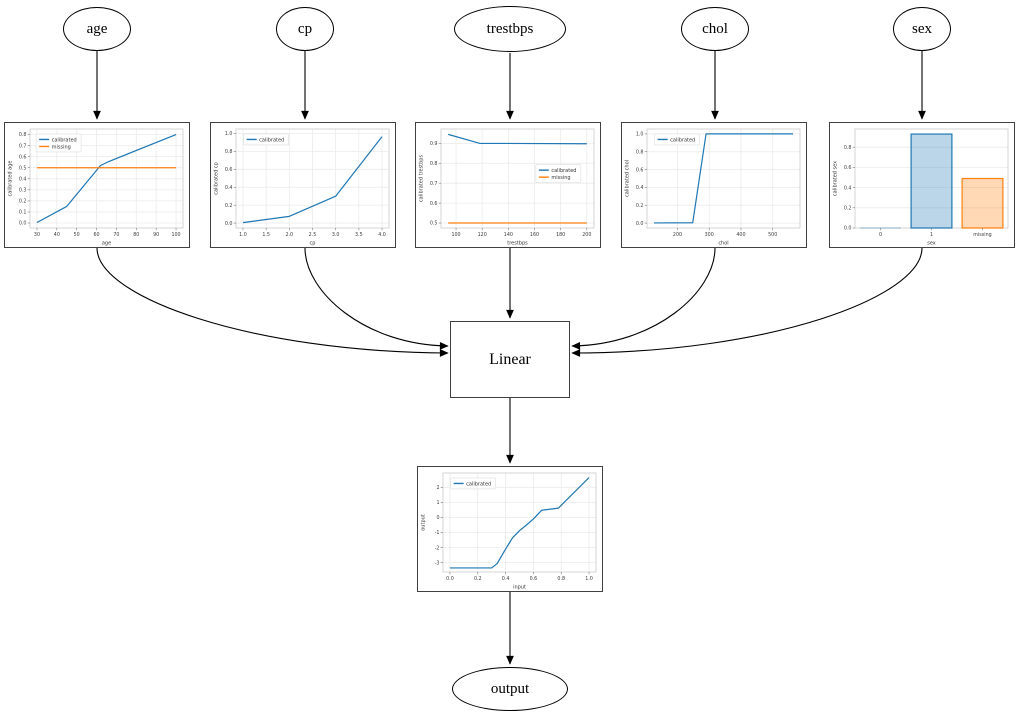 The width and height of the screenshot is (1020, 719). Describe the element at coordinates (266, 235) in the screenshot. I see `svg-text: 1.5` at that location.